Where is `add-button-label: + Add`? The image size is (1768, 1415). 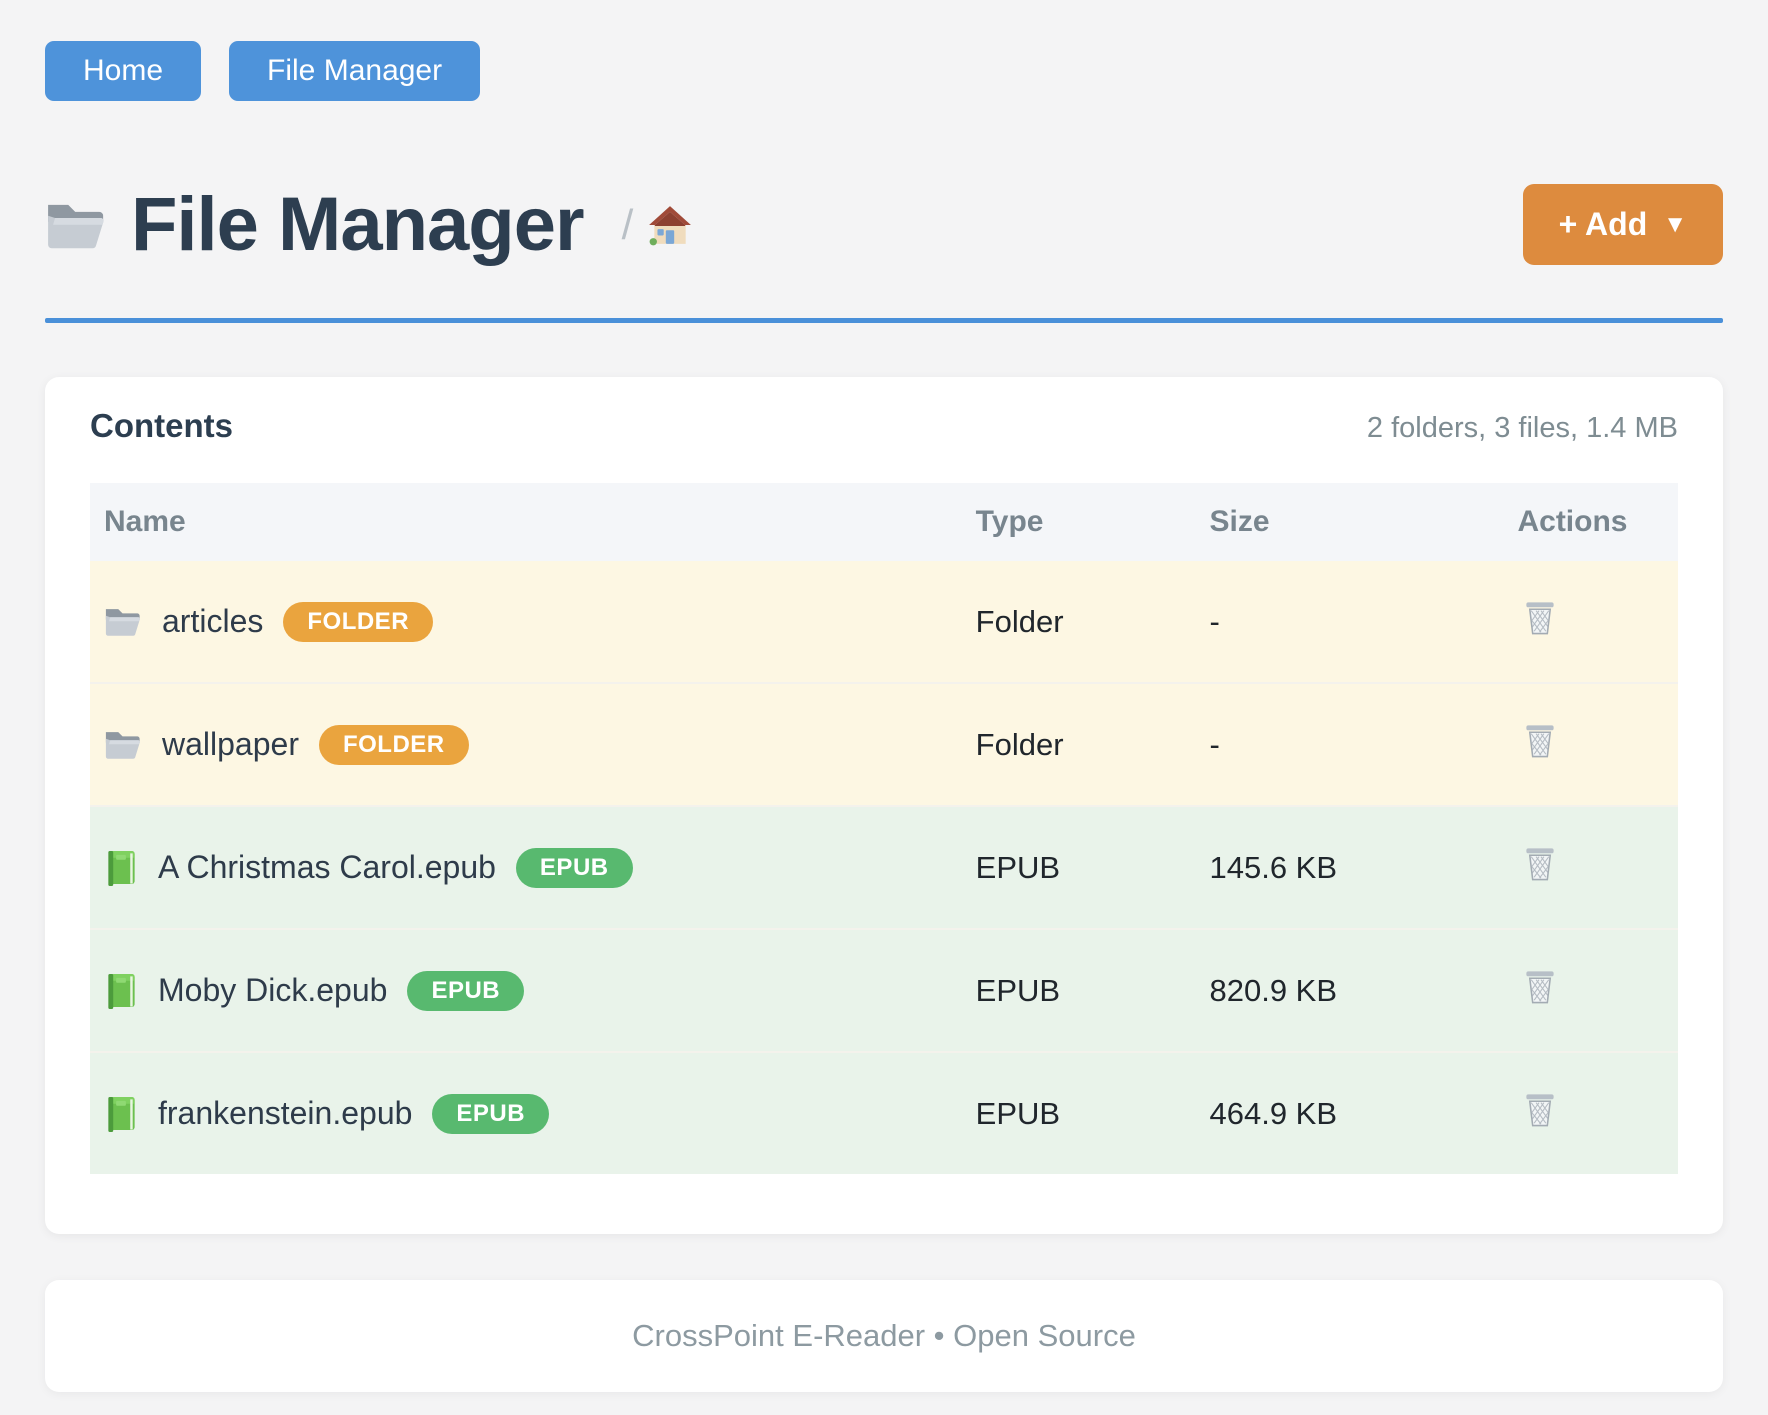
add-button-label: + Add is located at coordinates (1603, 224).